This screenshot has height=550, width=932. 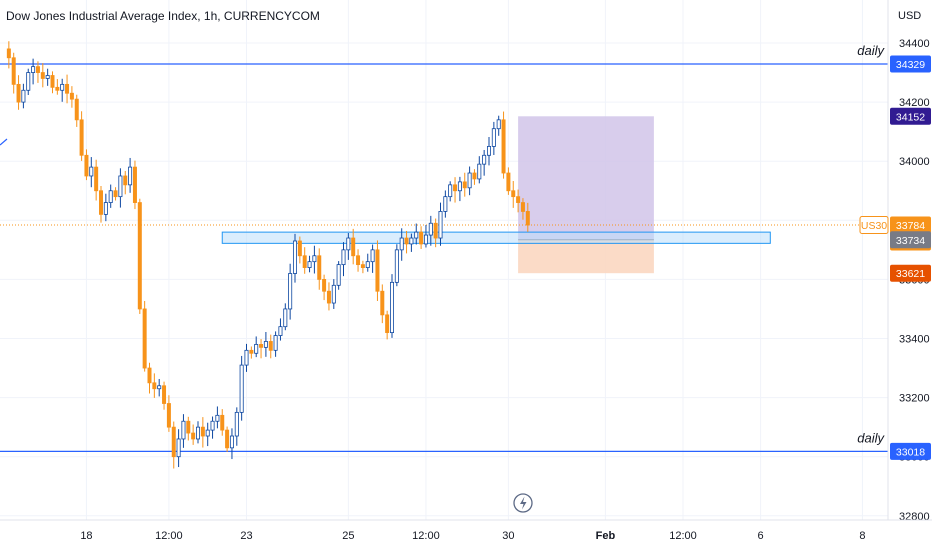 What do you see at coordinates (606, 536) in the screenshot?
I see `x-tick-label-6: Feb` at bounding box center [606, 536].